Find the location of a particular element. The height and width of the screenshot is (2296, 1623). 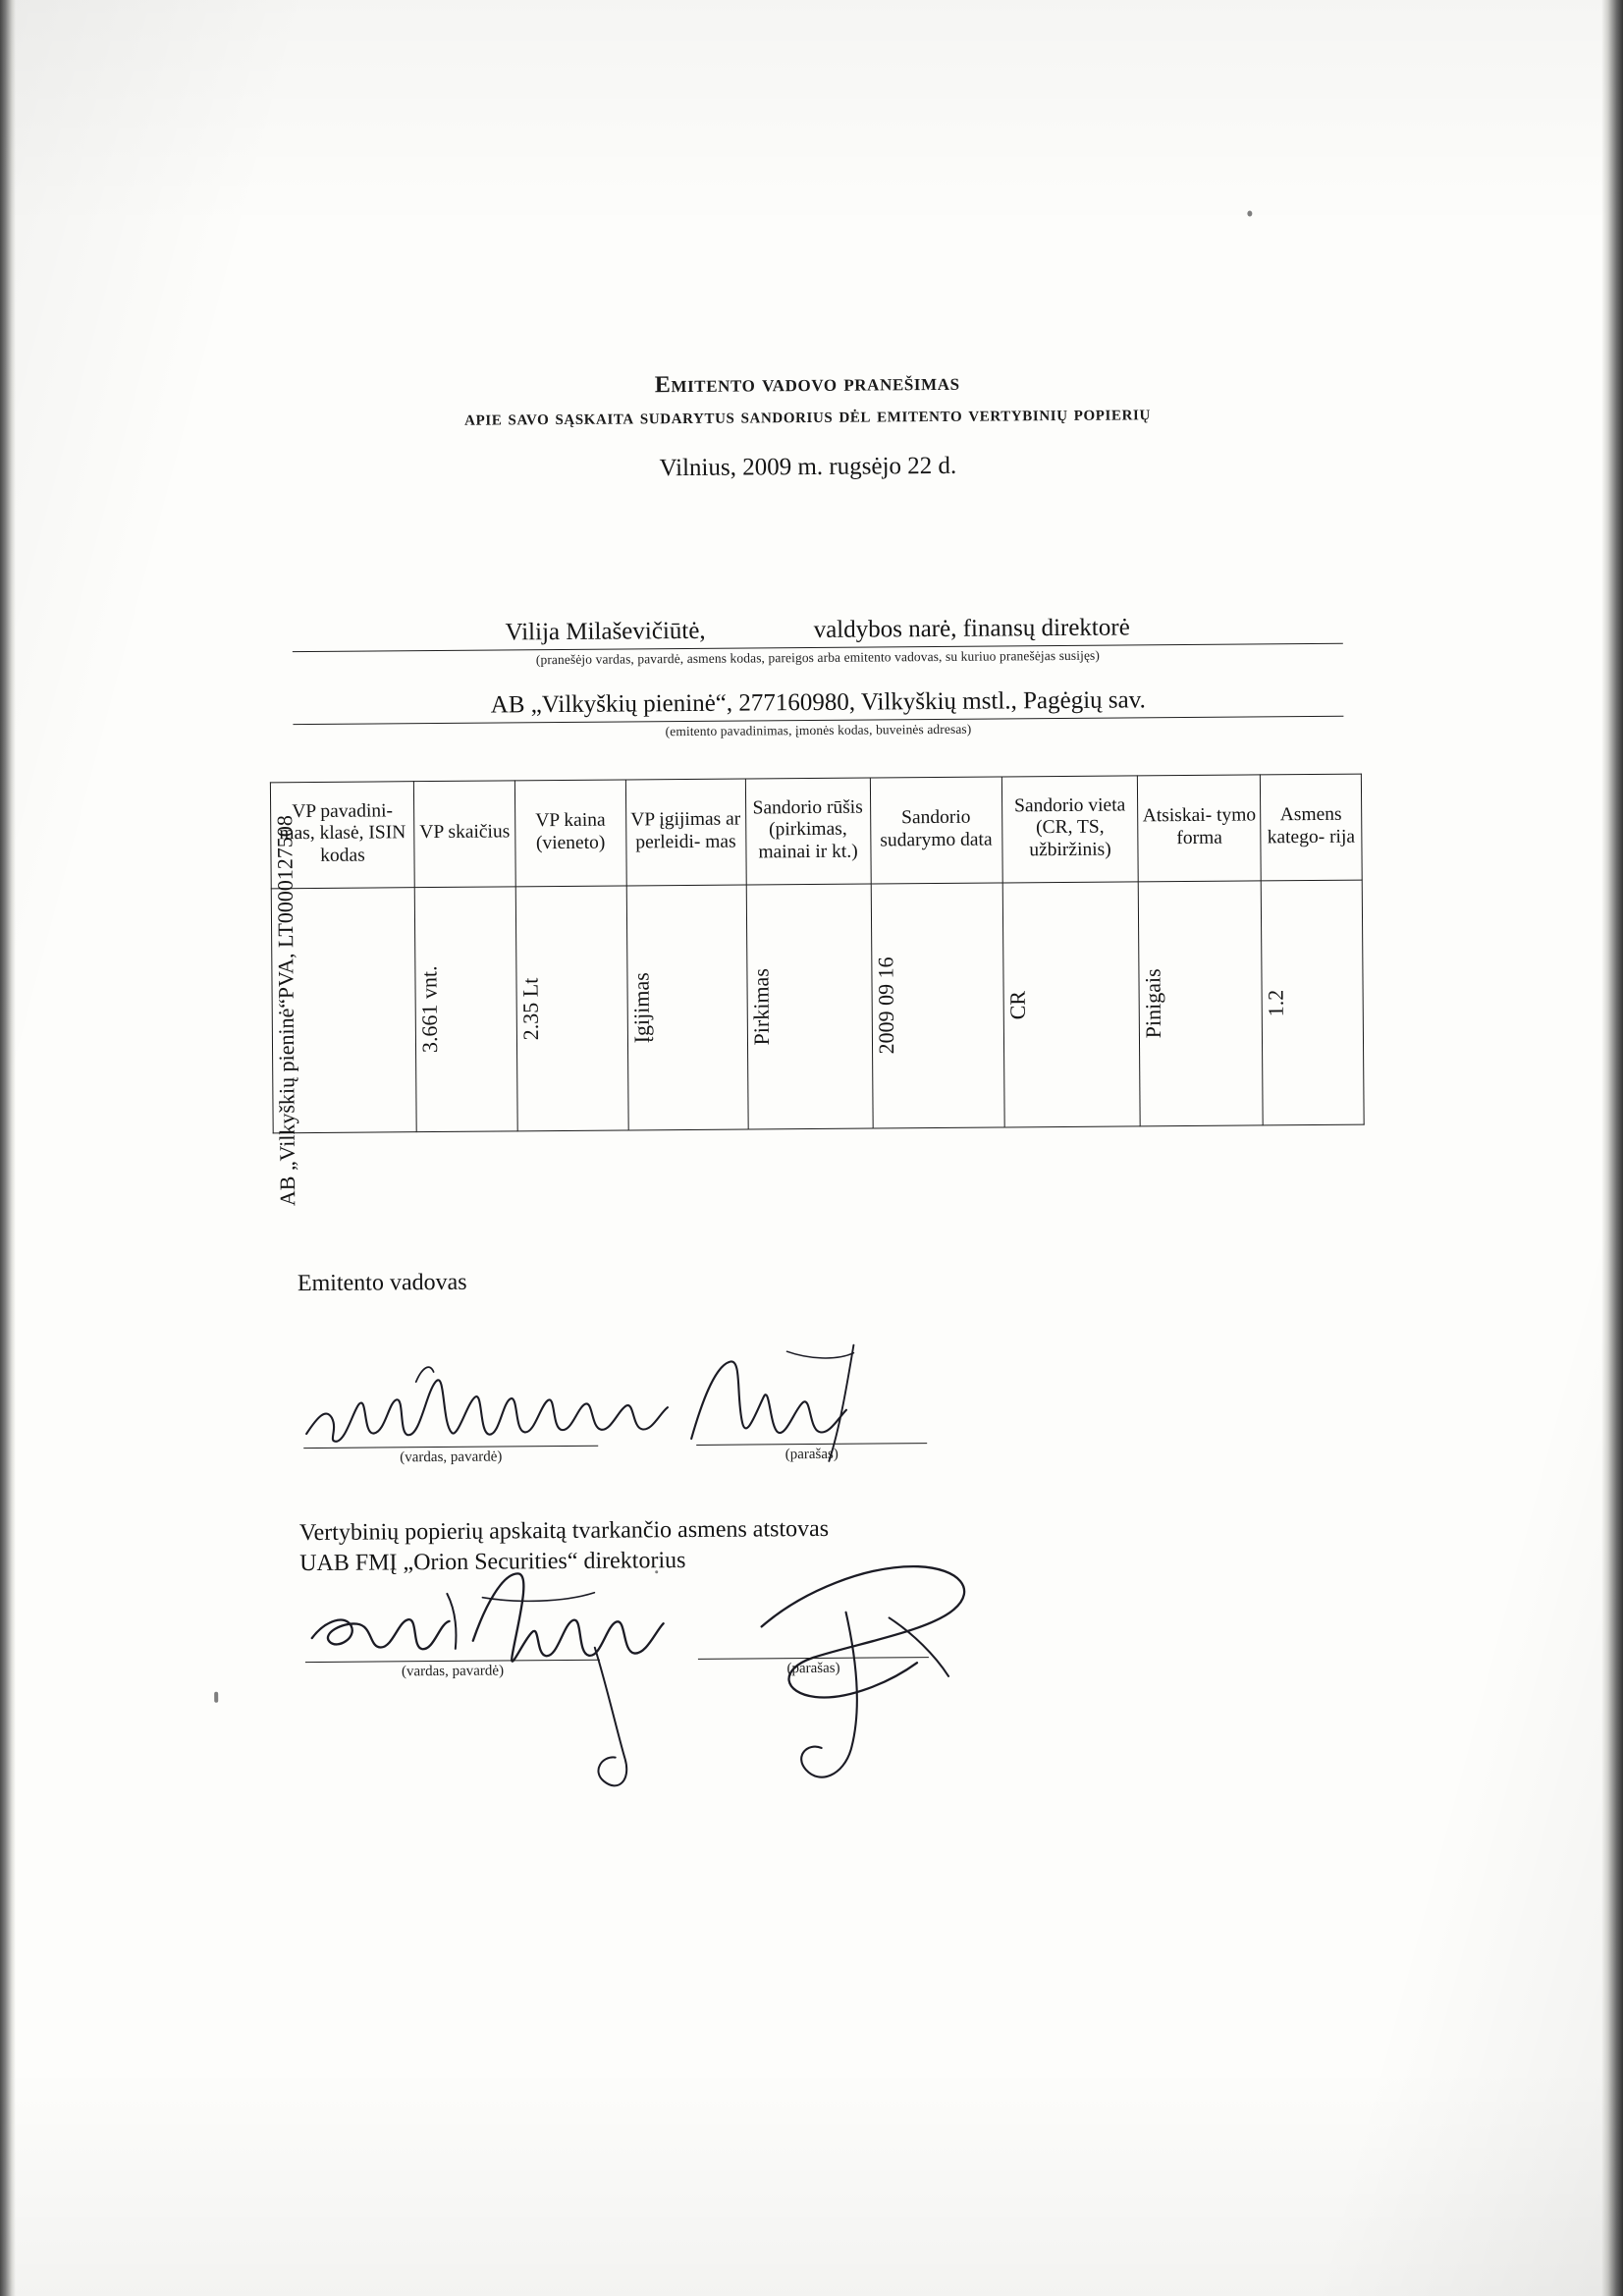

broker-name-slot: (vardas, pavardė) is located at coordinates (452, 1670).